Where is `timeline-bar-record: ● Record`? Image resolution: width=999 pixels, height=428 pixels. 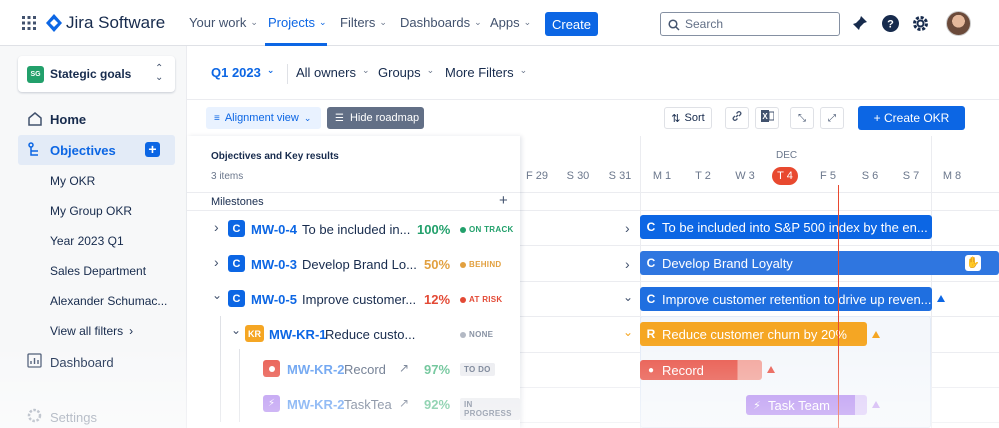 timeline-bar-record: ● Record is located at coordinates (701, 370).